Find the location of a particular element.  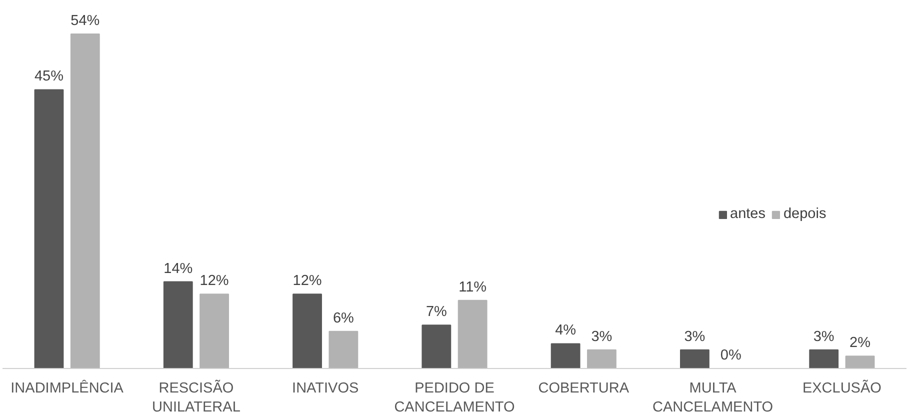

x-tick-label: INATIVOS is located at coordinates (325, 388).